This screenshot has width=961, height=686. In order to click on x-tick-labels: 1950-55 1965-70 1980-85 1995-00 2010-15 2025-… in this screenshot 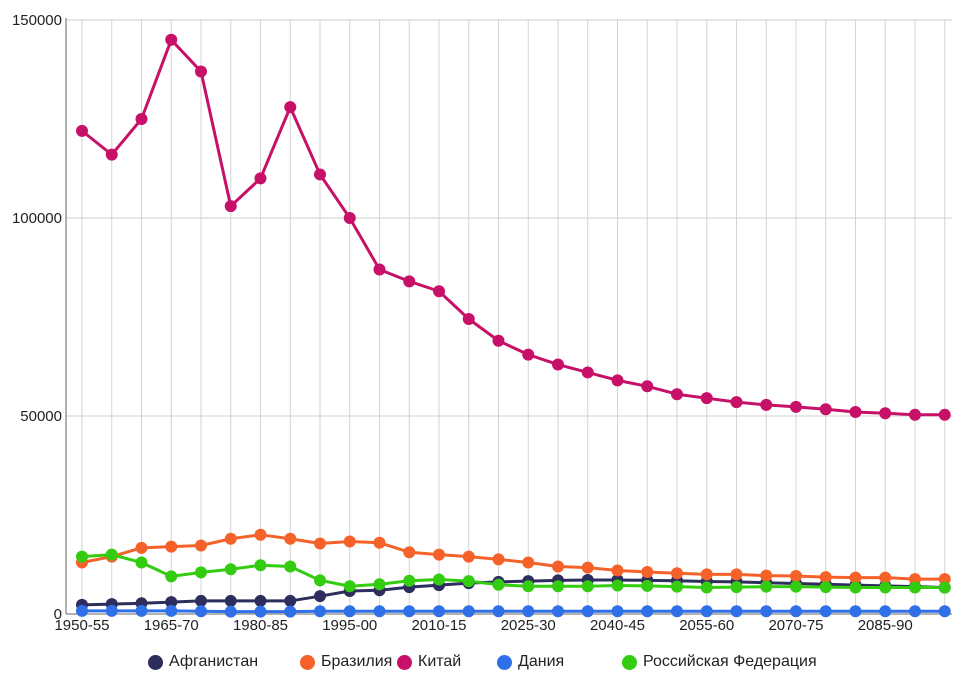, I will do `click(483, 625)`.